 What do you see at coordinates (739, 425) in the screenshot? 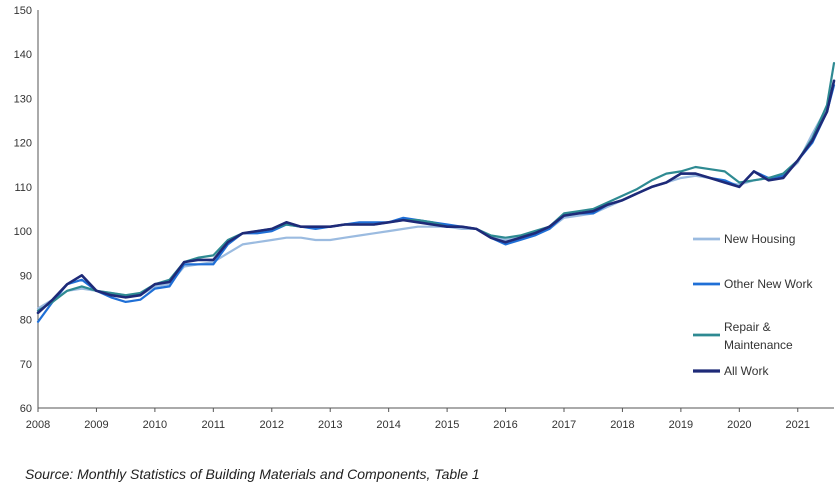
I see `x-tick-label: 2020` at bounding box center [739, 425].